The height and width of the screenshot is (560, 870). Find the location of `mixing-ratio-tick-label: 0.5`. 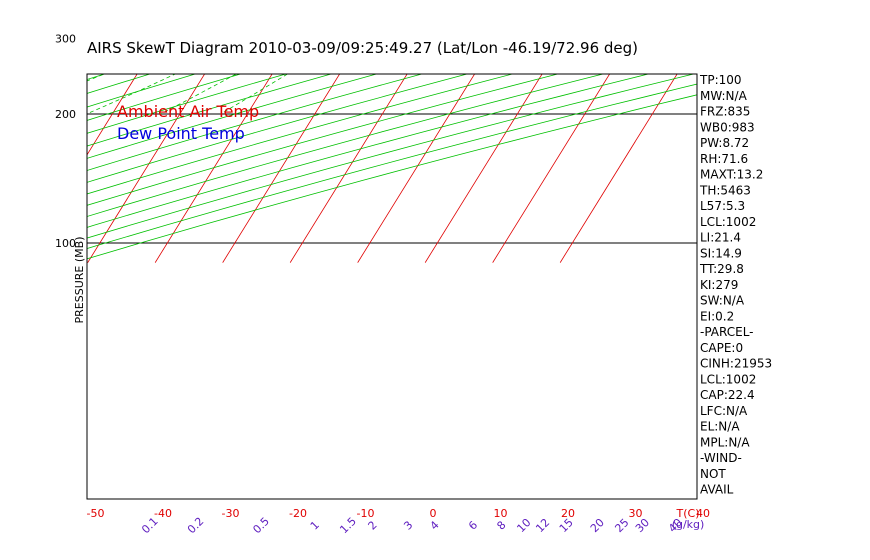

mixing-ratio-tick-label: 0.5 is located at coordinates (261, 526).